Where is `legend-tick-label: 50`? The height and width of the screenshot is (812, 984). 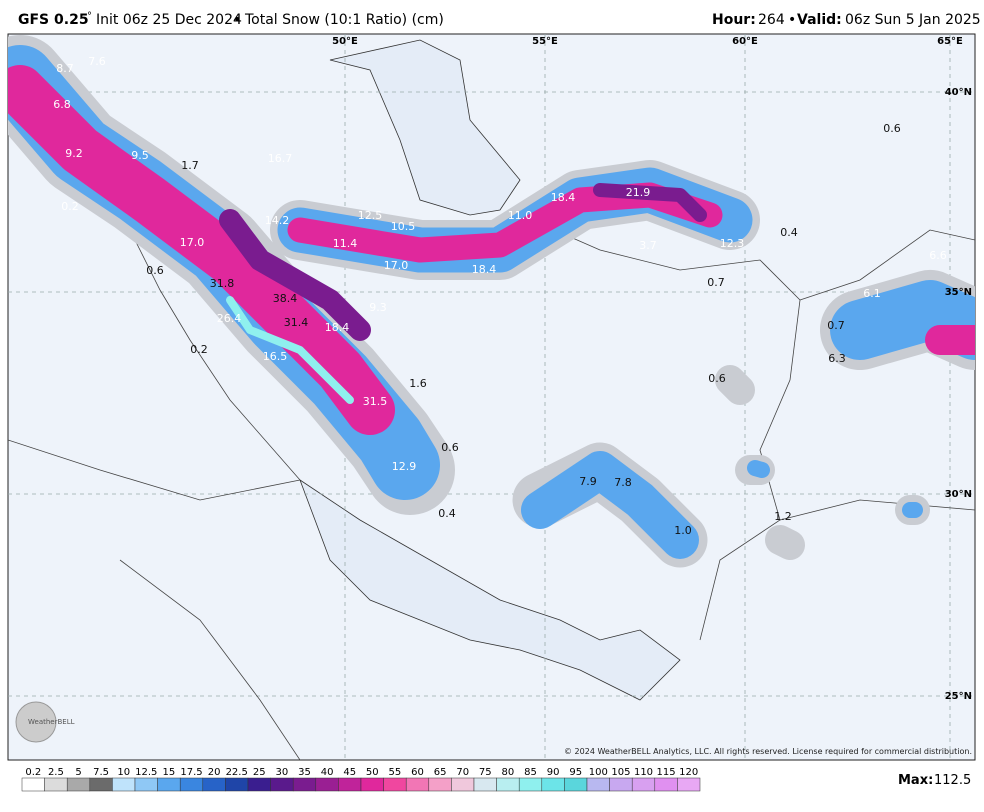
legend-tick-label: 50 is located at coordinates (372, 772).